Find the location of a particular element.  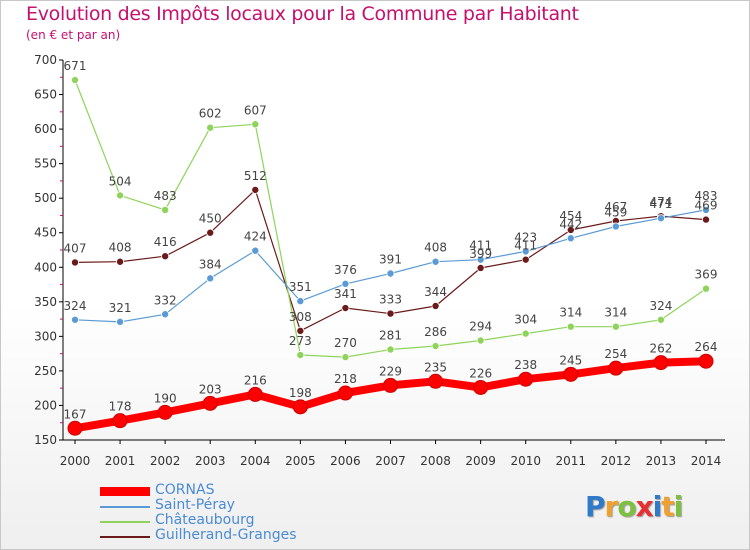

data-label: 369 is located at coordinates (706, 275).